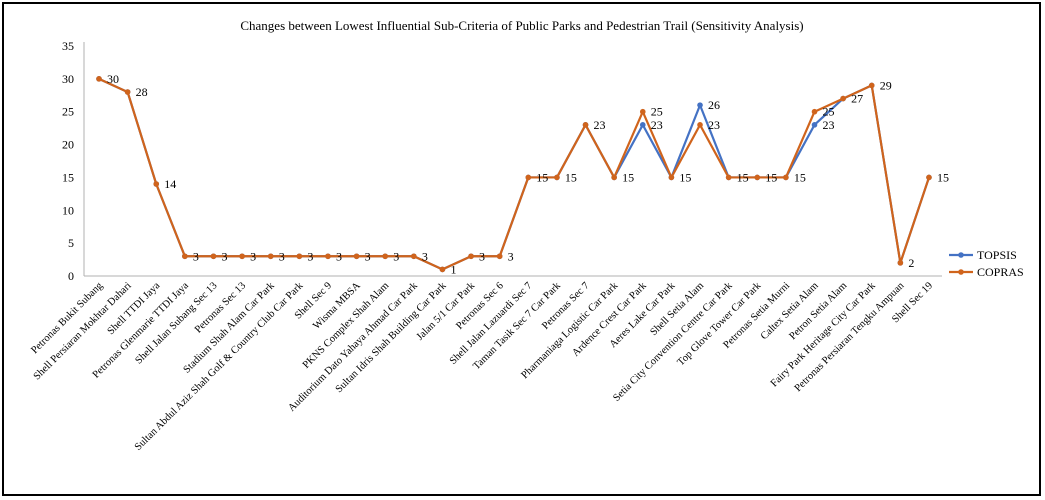  What do you see at coordinates (68, 210) in the screenshot?
I see `y-tick-label: 10` at bounding box center [68, 210].